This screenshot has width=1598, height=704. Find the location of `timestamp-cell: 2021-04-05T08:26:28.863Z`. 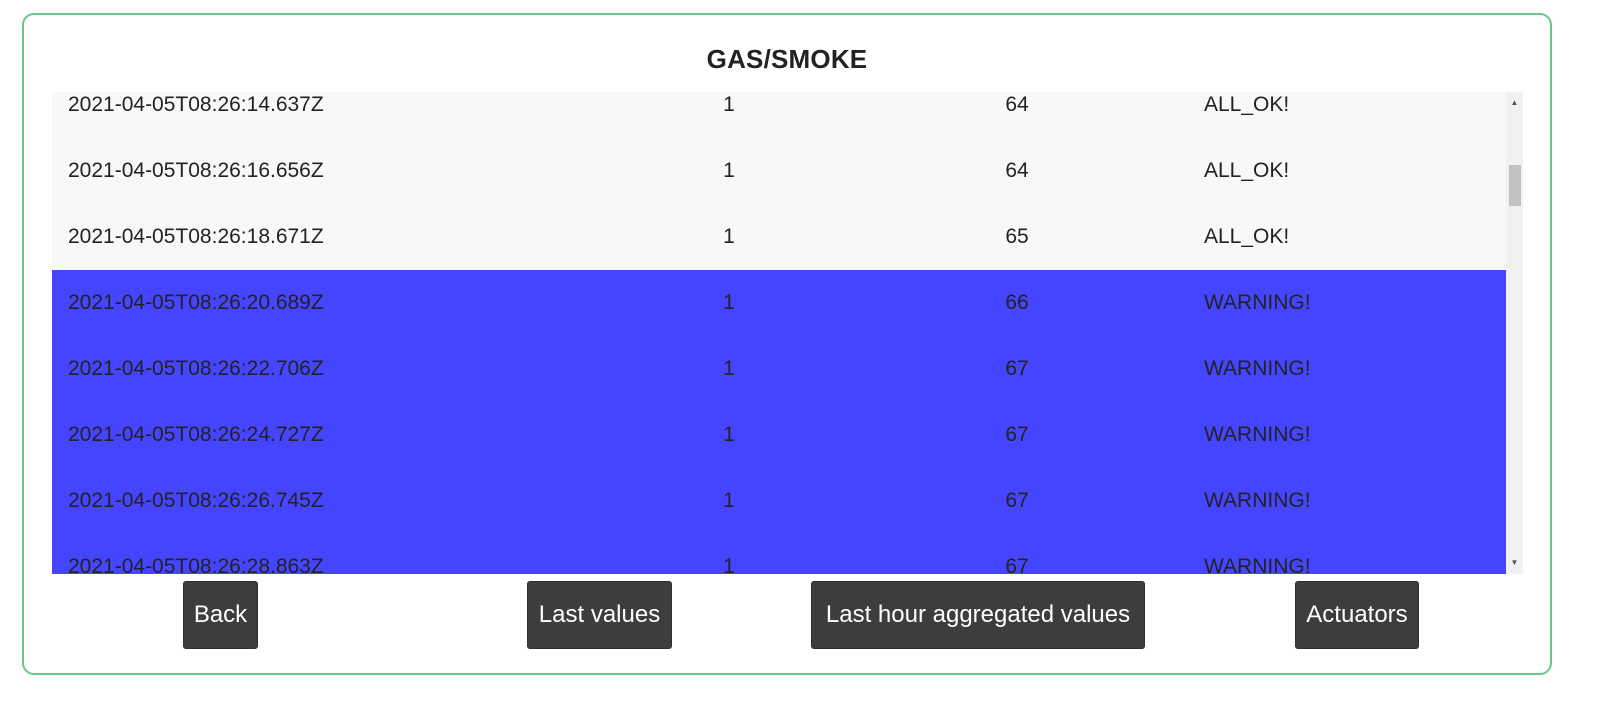

timestamp-cell: 2021-04-05T08:26:28.863Z is located at coordinates (196, 564).